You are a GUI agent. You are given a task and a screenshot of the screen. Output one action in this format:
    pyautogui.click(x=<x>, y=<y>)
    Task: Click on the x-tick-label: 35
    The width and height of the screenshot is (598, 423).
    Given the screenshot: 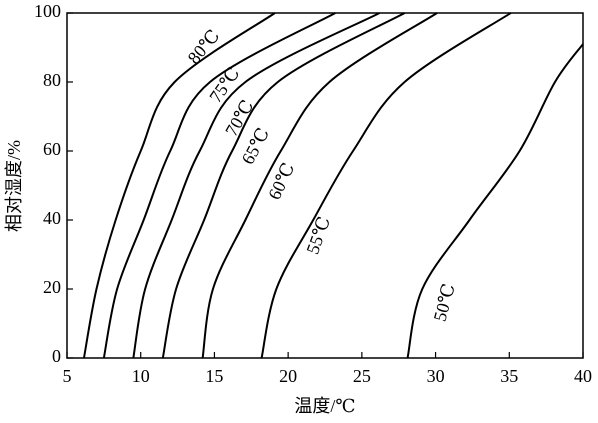 What is the action you would take?
    pyautogui.click(x=509, y=376)
    